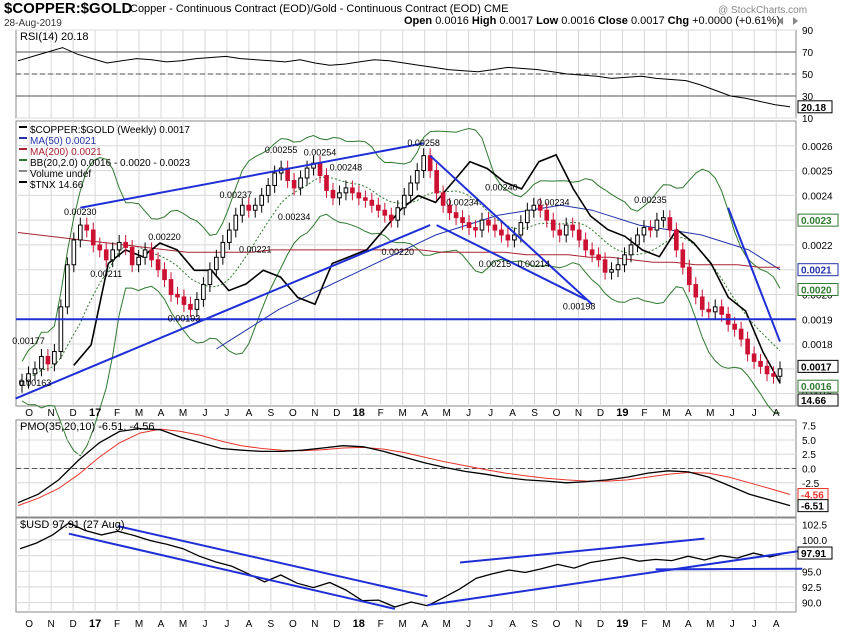 The image size is (850, 633). Describe the element at coordinates (808, 31) in the screenshot. I see `rsi-y-tick-label: 90` at that location.